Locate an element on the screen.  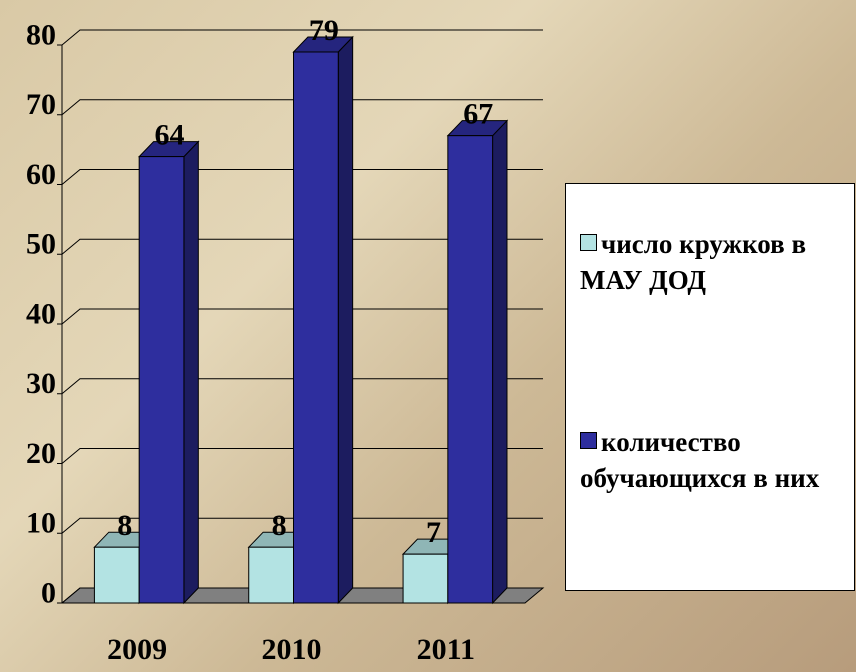
y-tick-label: 0 is located at coordinates (48, 592).